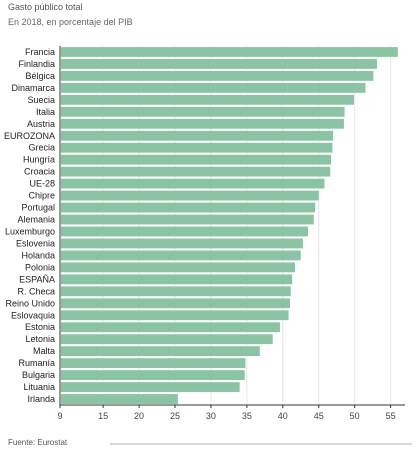 The image size is (417, 449). What do you see at coordinates (39, 172) in the screenshot?
I see `category-label: Croacia` at bounding box center [39, 172].